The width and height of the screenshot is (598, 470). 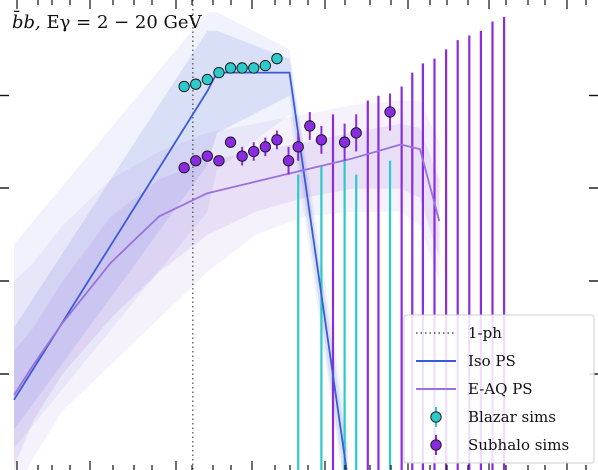 I want to click on title-energy-range: Eγ = 2 − 20 GeV, so click(x=124, y=22).